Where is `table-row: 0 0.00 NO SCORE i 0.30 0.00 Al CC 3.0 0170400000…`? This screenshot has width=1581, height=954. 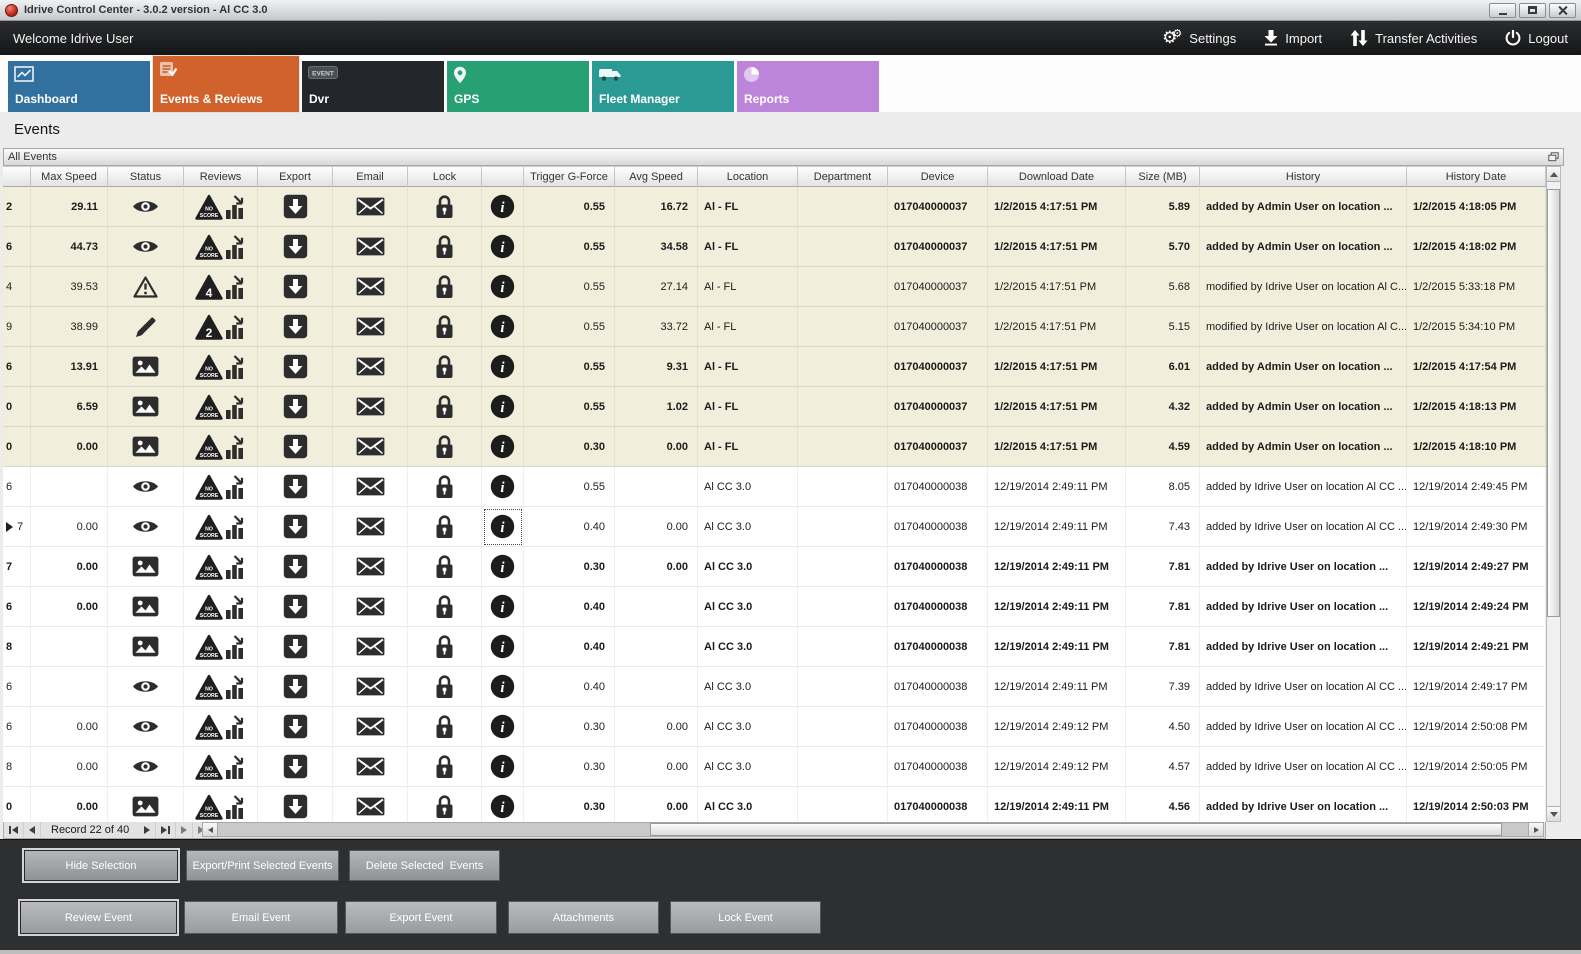
table-row: 0 0.00 NO SCORE i 0.30 0.00 Al CC 3.0 0170400000… is located at coordinates (774, 804).